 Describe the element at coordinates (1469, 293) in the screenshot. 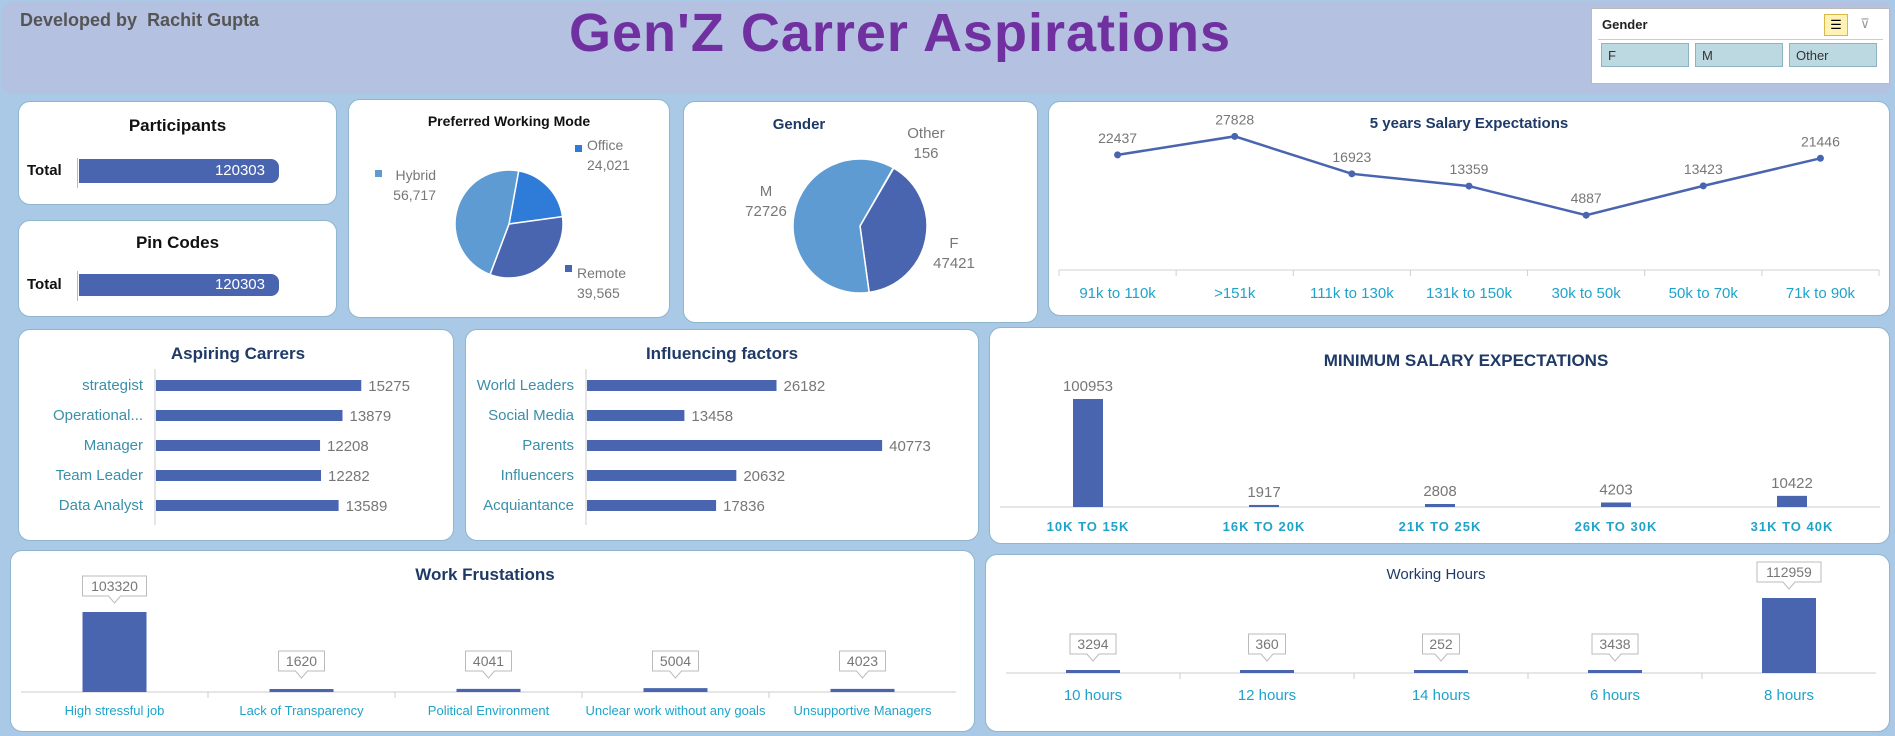

I see `x-tick-label: 131k to 150k` at that location.